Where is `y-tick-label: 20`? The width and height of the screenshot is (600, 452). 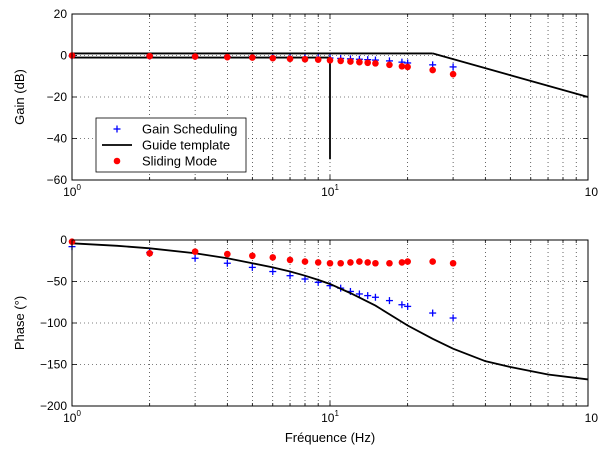 y-tick-label: 20 is located at coordinates (61, 14).